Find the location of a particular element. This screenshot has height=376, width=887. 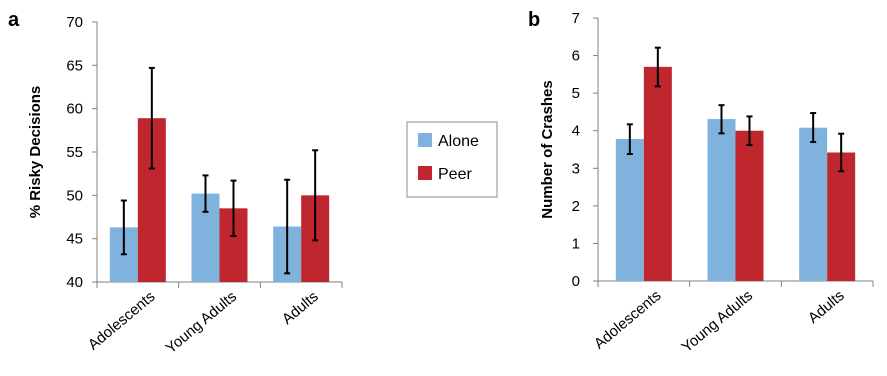

y-tick-label: 45 is located at coordinates (74, 239).